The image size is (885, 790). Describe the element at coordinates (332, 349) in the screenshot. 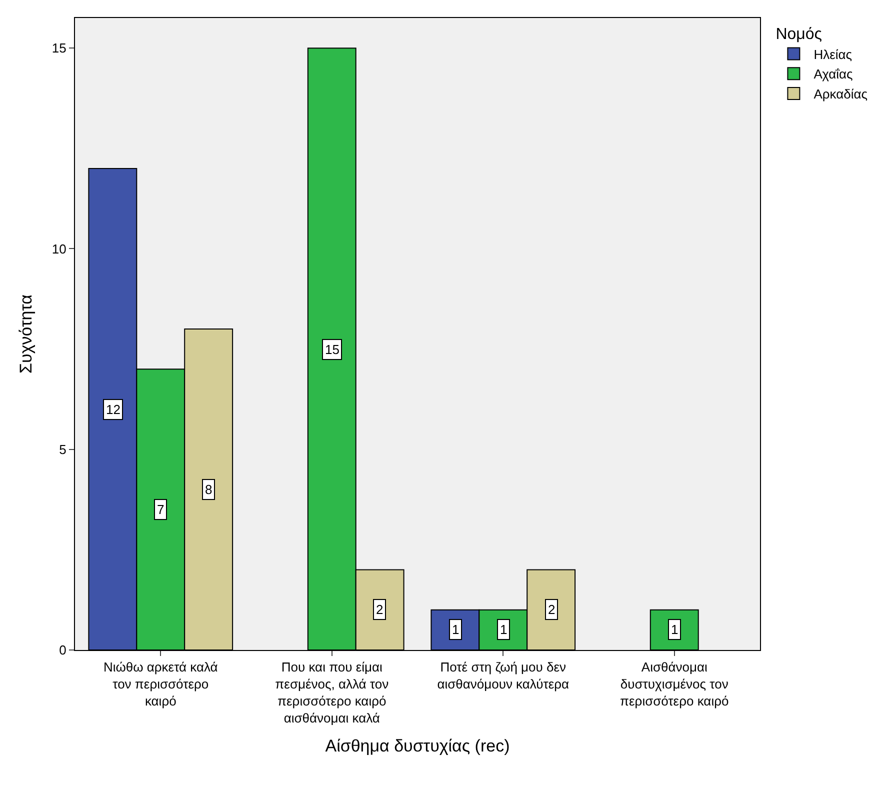

I see `data-label: 15` at that location.